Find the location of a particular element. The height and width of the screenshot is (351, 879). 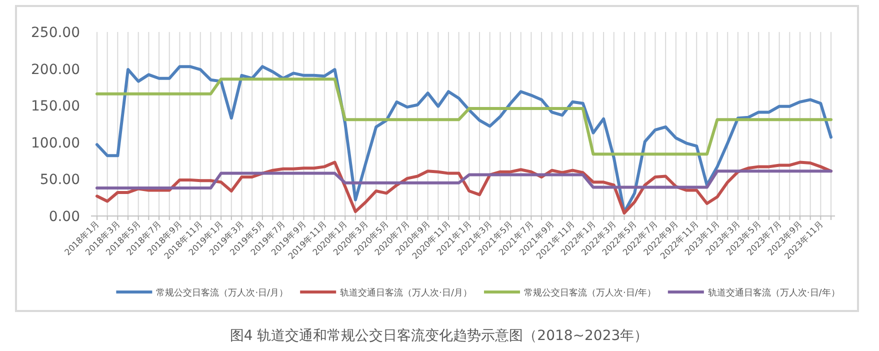

y-tick-label: 50.00 is located at coordinates (60, 180).